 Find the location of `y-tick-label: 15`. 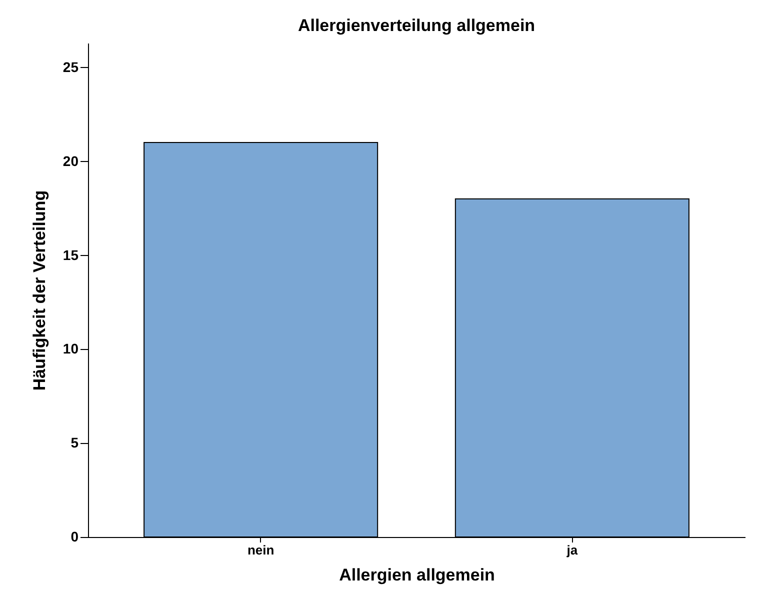

y-tick-label: 15 is located at coordinates (70, 254).